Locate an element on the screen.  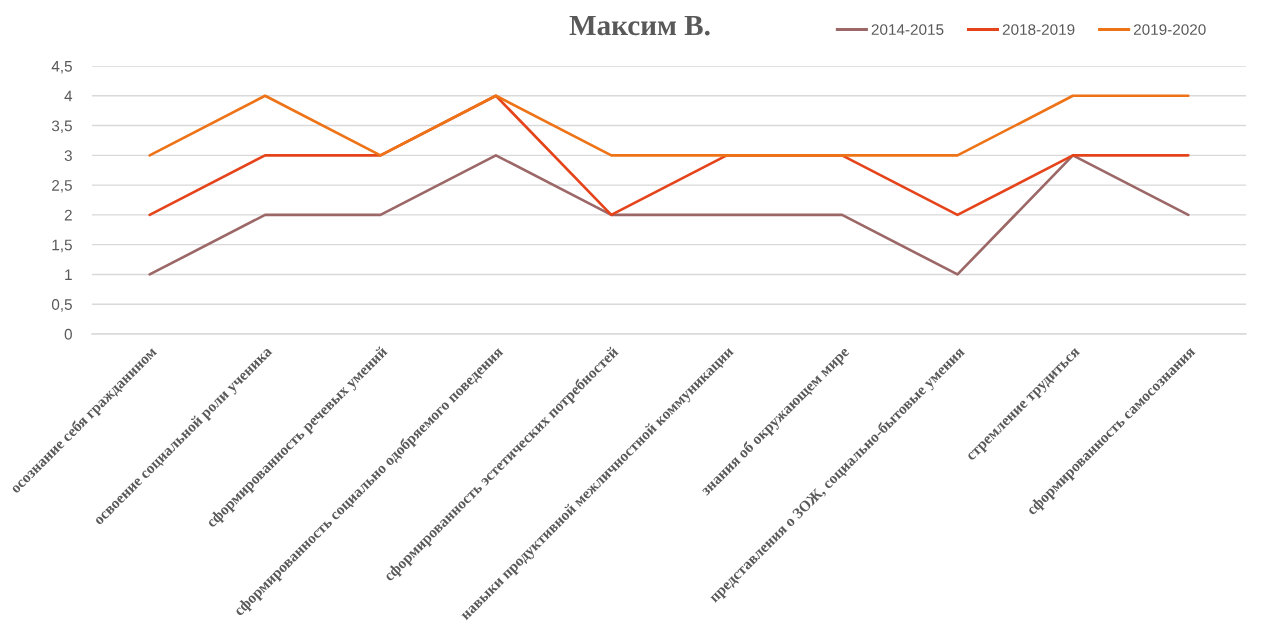
y-tick-label: 3 is located at coordinates (68, 156).